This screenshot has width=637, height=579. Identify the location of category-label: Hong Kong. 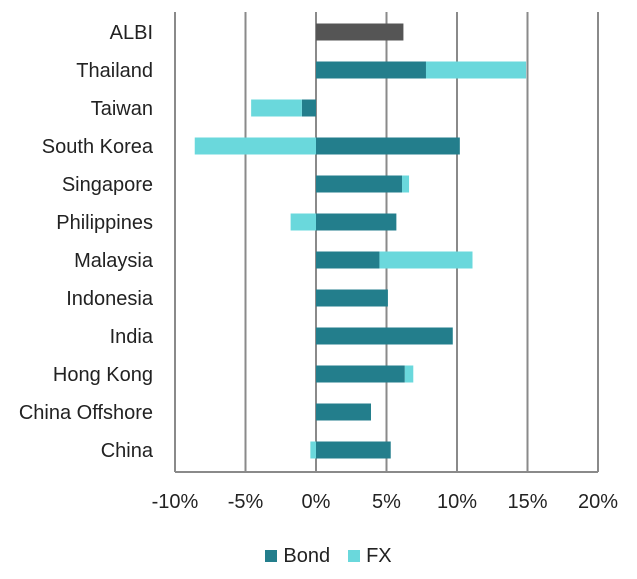
(103, 375).